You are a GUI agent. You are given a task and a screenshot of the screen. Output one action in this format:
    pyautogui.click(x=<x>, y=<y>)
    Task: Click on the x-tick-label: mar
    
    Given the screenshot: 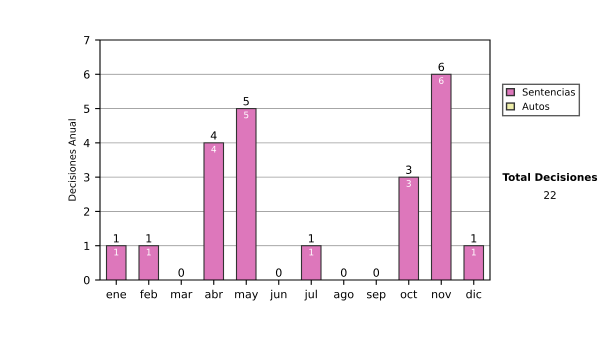 What is the action you would take?
    pyautogui.click(x=181, y=295)
    